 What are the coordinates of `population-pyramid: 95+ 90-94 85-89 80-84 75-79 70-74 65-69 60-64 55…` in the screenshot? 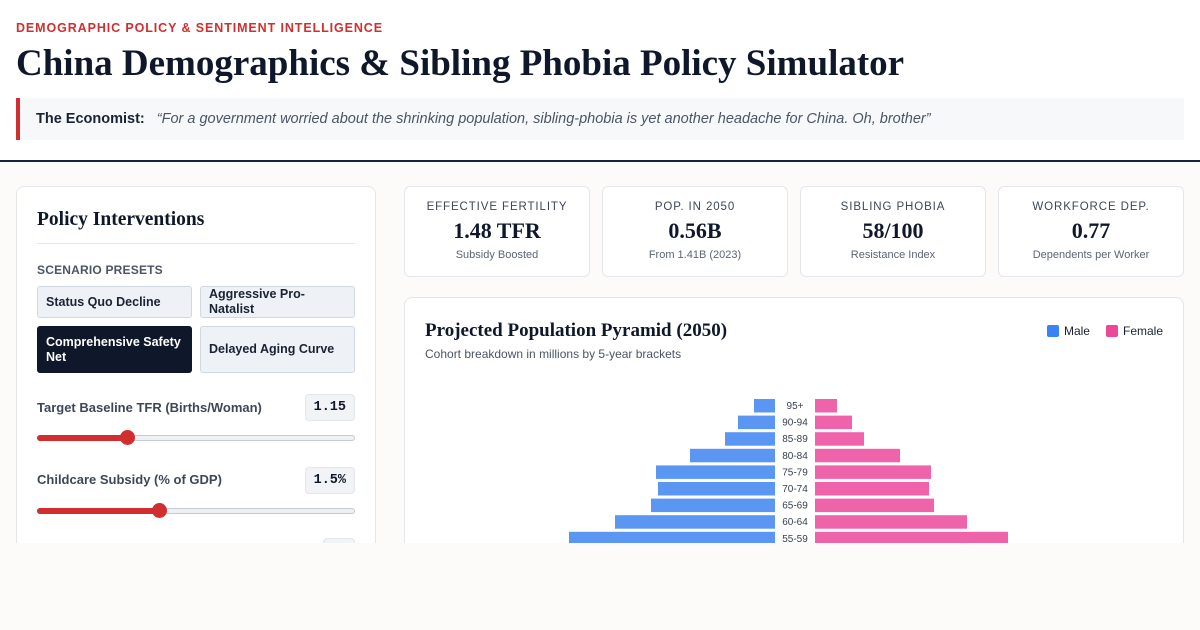 It's located at (788, 472).